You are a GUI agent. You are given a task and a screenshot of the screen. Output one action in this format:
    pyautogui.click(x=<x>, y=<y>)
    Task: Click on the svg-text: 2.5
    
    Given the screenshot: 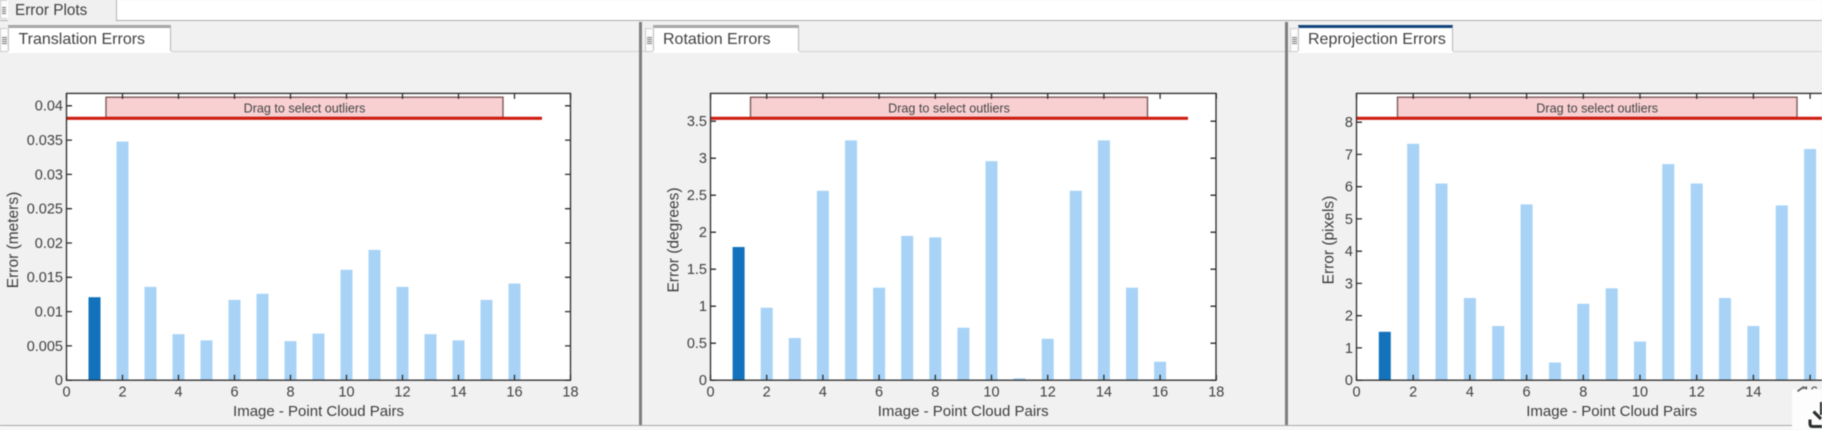 What is the action you would take?
    pyautogui.click(x=697, y=196)
    